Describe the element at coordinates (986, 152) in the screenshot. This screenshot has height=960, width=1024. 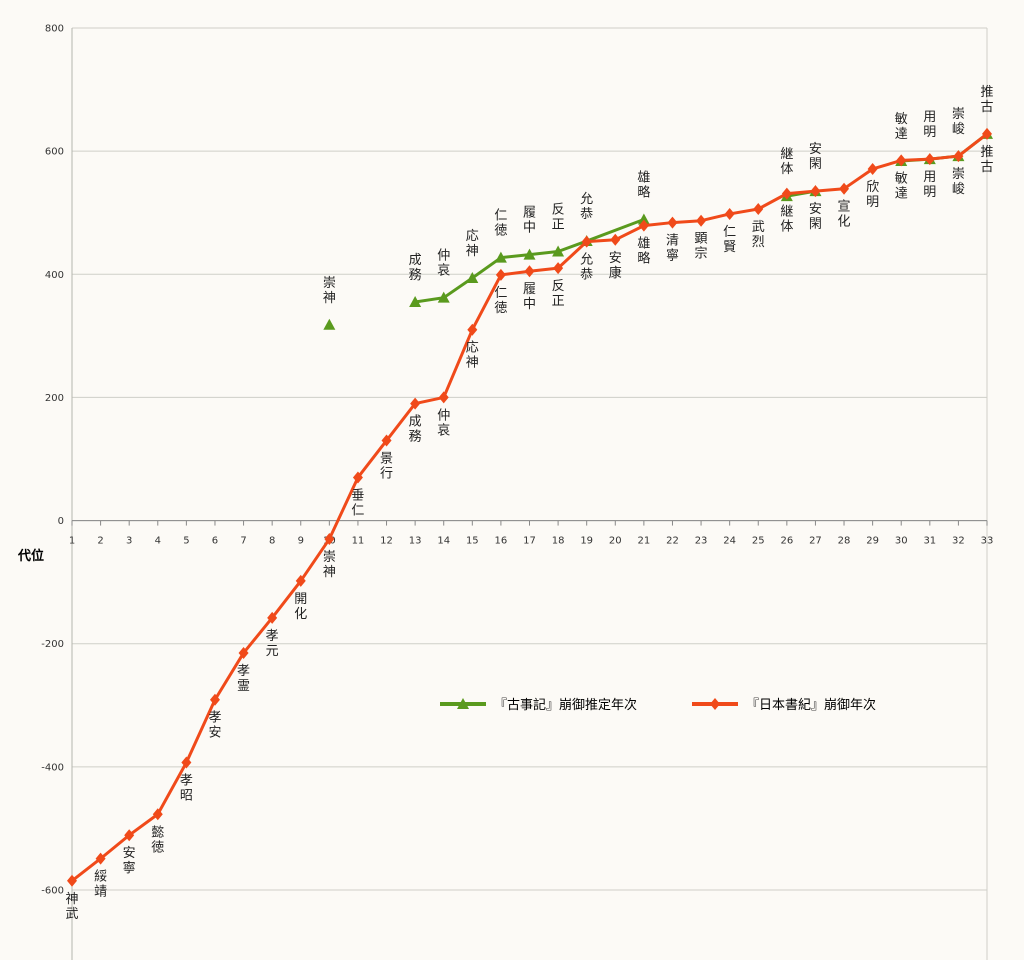
I see `data-label: 推` at that location.